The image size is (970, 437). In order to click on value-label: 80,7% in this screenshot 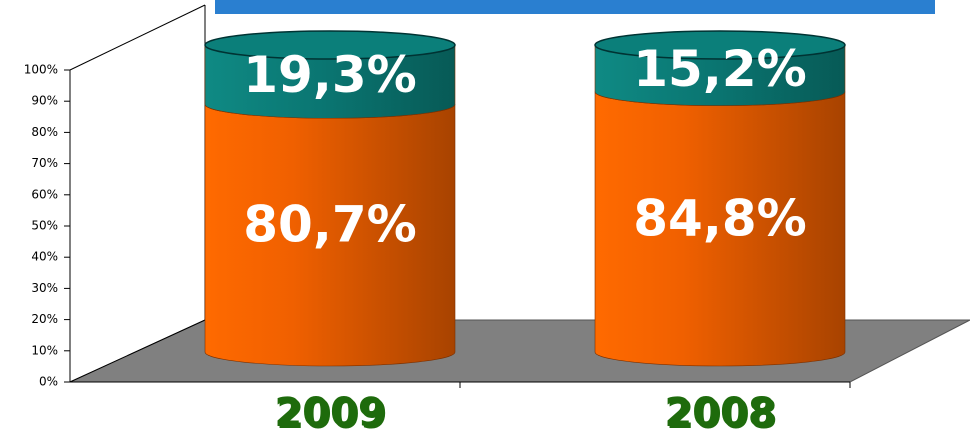, I will do `click(329, 225)`.